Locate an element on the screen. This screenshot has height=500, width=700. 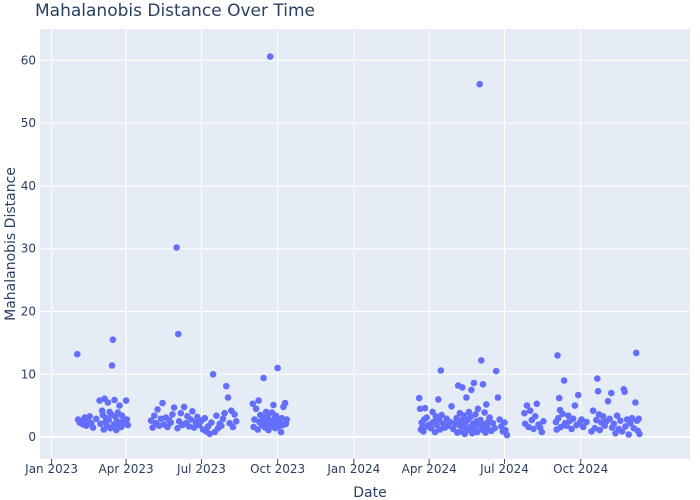
x-tick-label: Jan 2023 is located at coordinates (51, 469).